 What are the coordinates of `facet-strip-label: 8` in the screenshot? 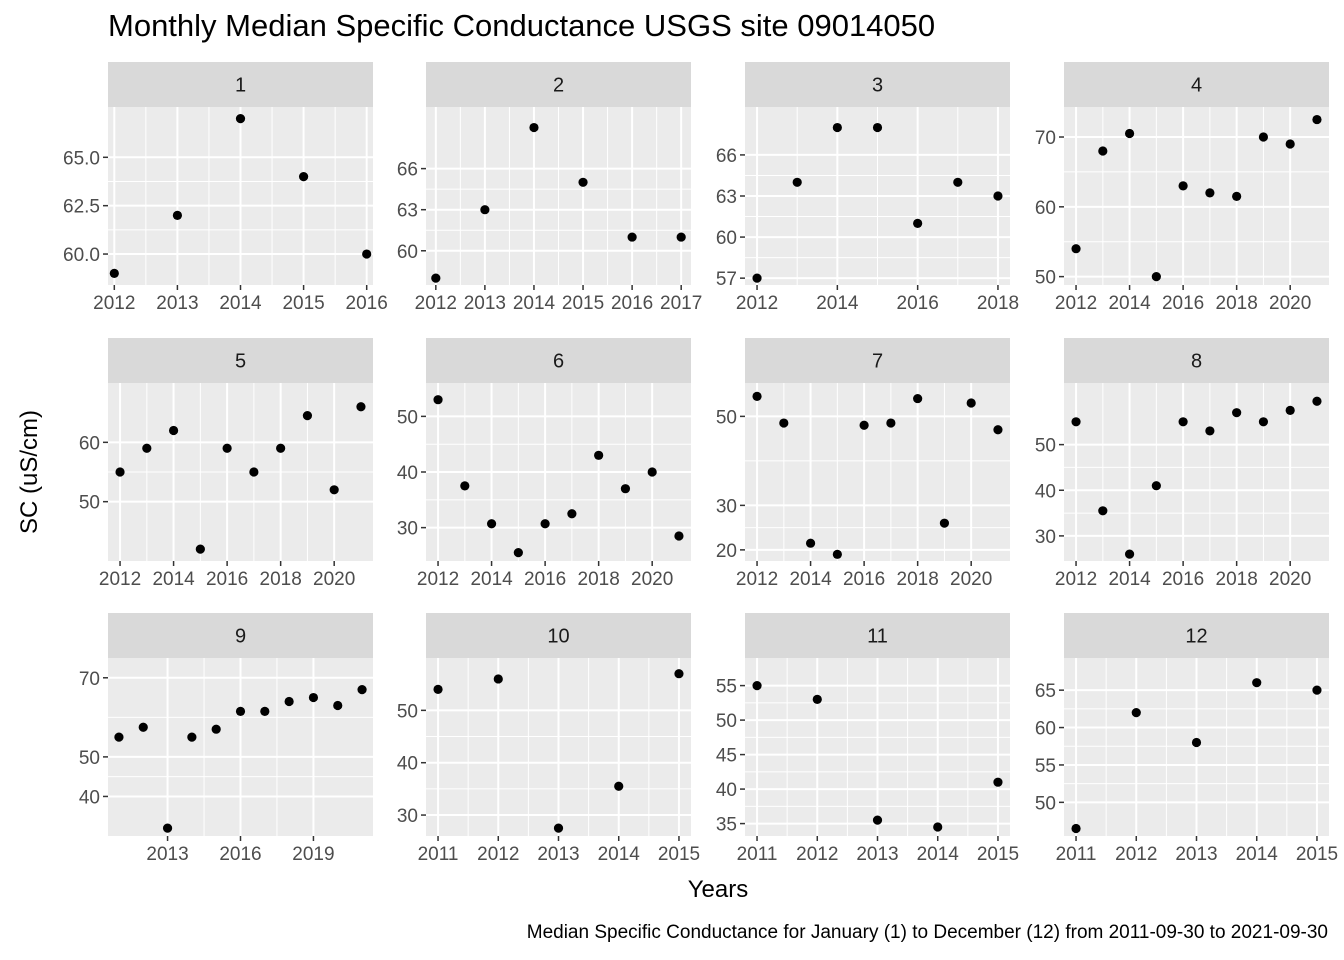 It's located at (1196, 362).